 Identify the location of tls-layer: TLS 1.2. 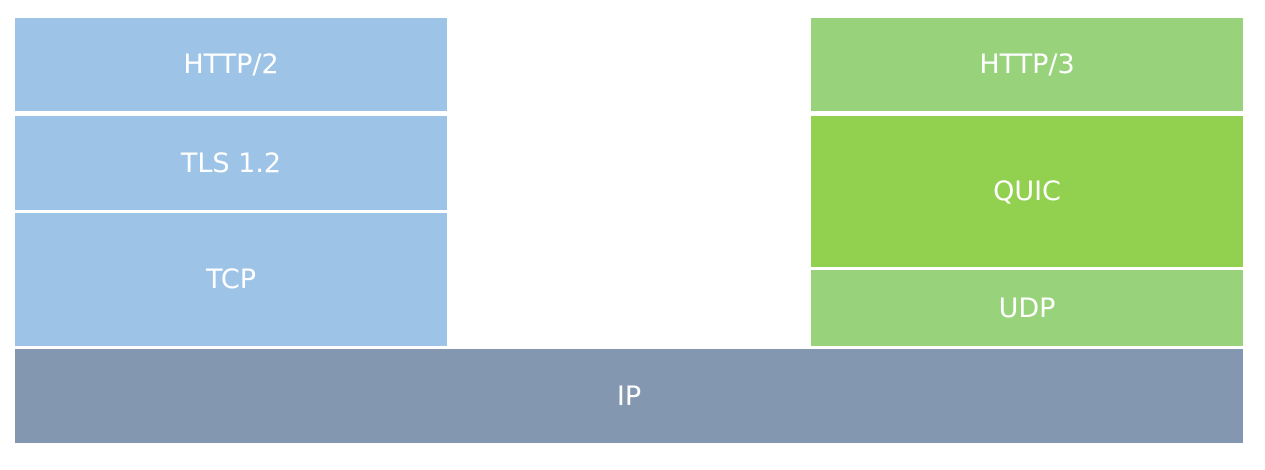
(231, 163).